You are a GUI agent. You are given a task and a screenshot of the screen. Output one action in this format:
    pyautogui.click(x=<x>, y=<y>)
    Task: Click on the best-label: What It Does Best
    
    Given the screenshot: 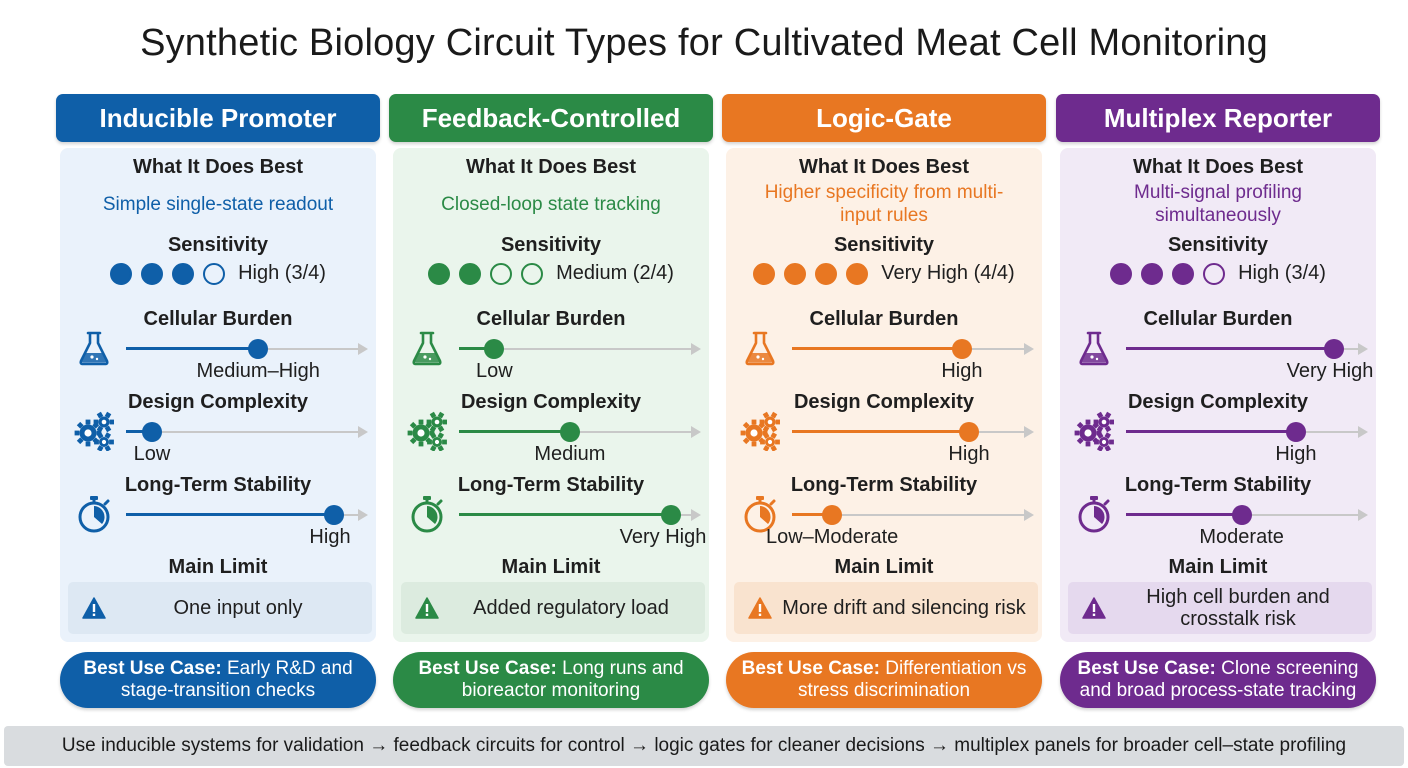 What is the action you would take?
    pyautogui.click(x=884, y=167)
    